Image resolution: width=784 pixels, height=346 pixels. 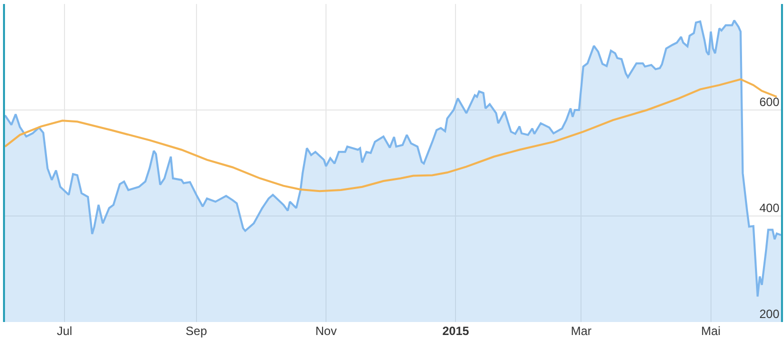 What do you see at coordinates (197, 331) in the screenshot?
I see `x-tick-label: Sep` at bounding box center [197, 331].